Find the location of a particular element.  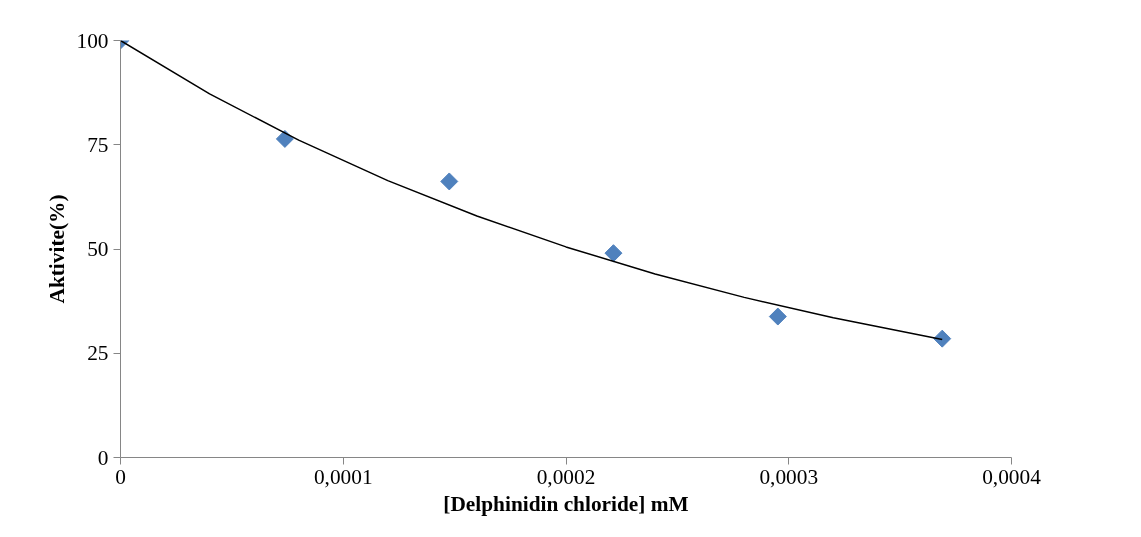

y-tick-label: 25 is located at coordinates (98, 353).